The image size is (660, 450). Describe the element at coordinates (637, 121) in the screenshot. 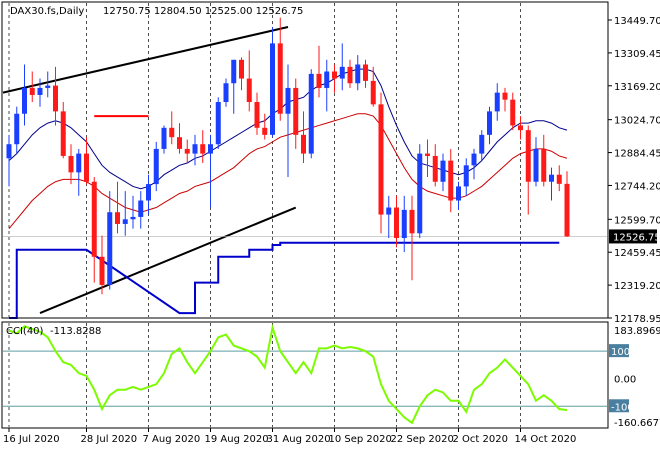

I see `price-tick-label: 13024.70` at that location.